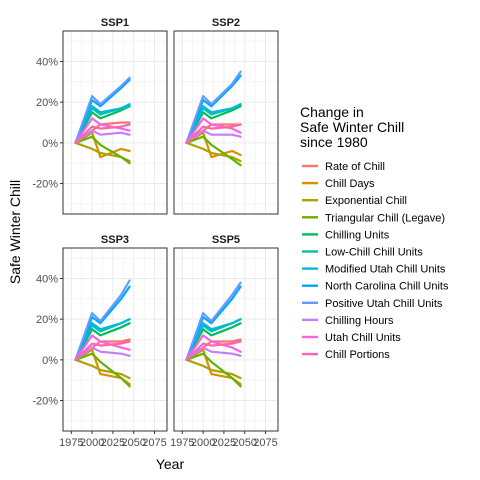 This screenshot has height=480, width=480. Describe the element at coordinates (332, 112) in the screenshot. I see `legend-title: Change in` at that location.